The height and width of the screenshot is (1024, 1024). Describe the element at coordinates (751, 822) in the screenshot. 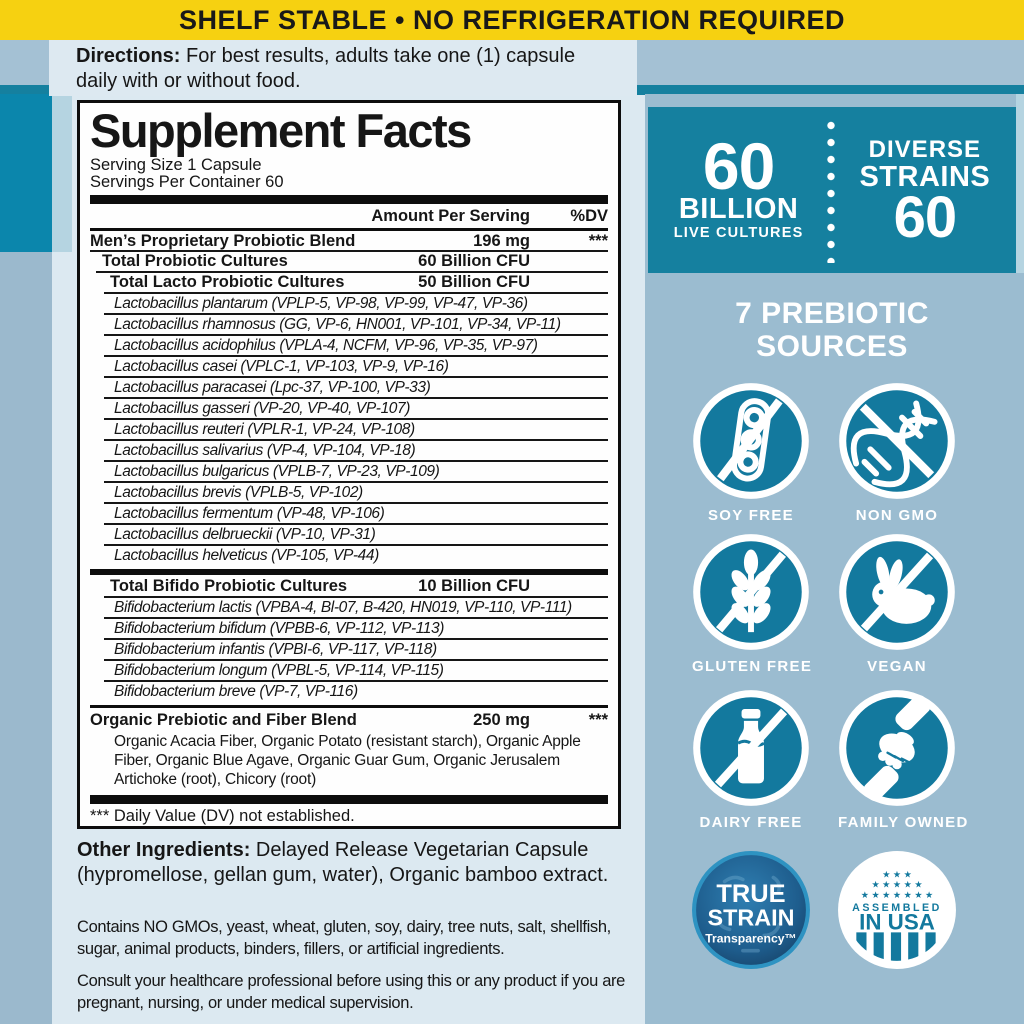

I see `dairy-free-label: DAIRY FREE` at that location.